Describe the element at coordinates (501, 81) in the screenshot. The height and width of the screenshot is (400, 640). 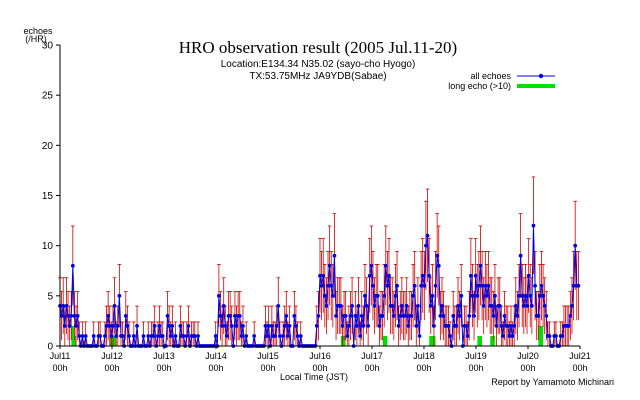
I see `legend: all echoes long echo (>10)` at that location.